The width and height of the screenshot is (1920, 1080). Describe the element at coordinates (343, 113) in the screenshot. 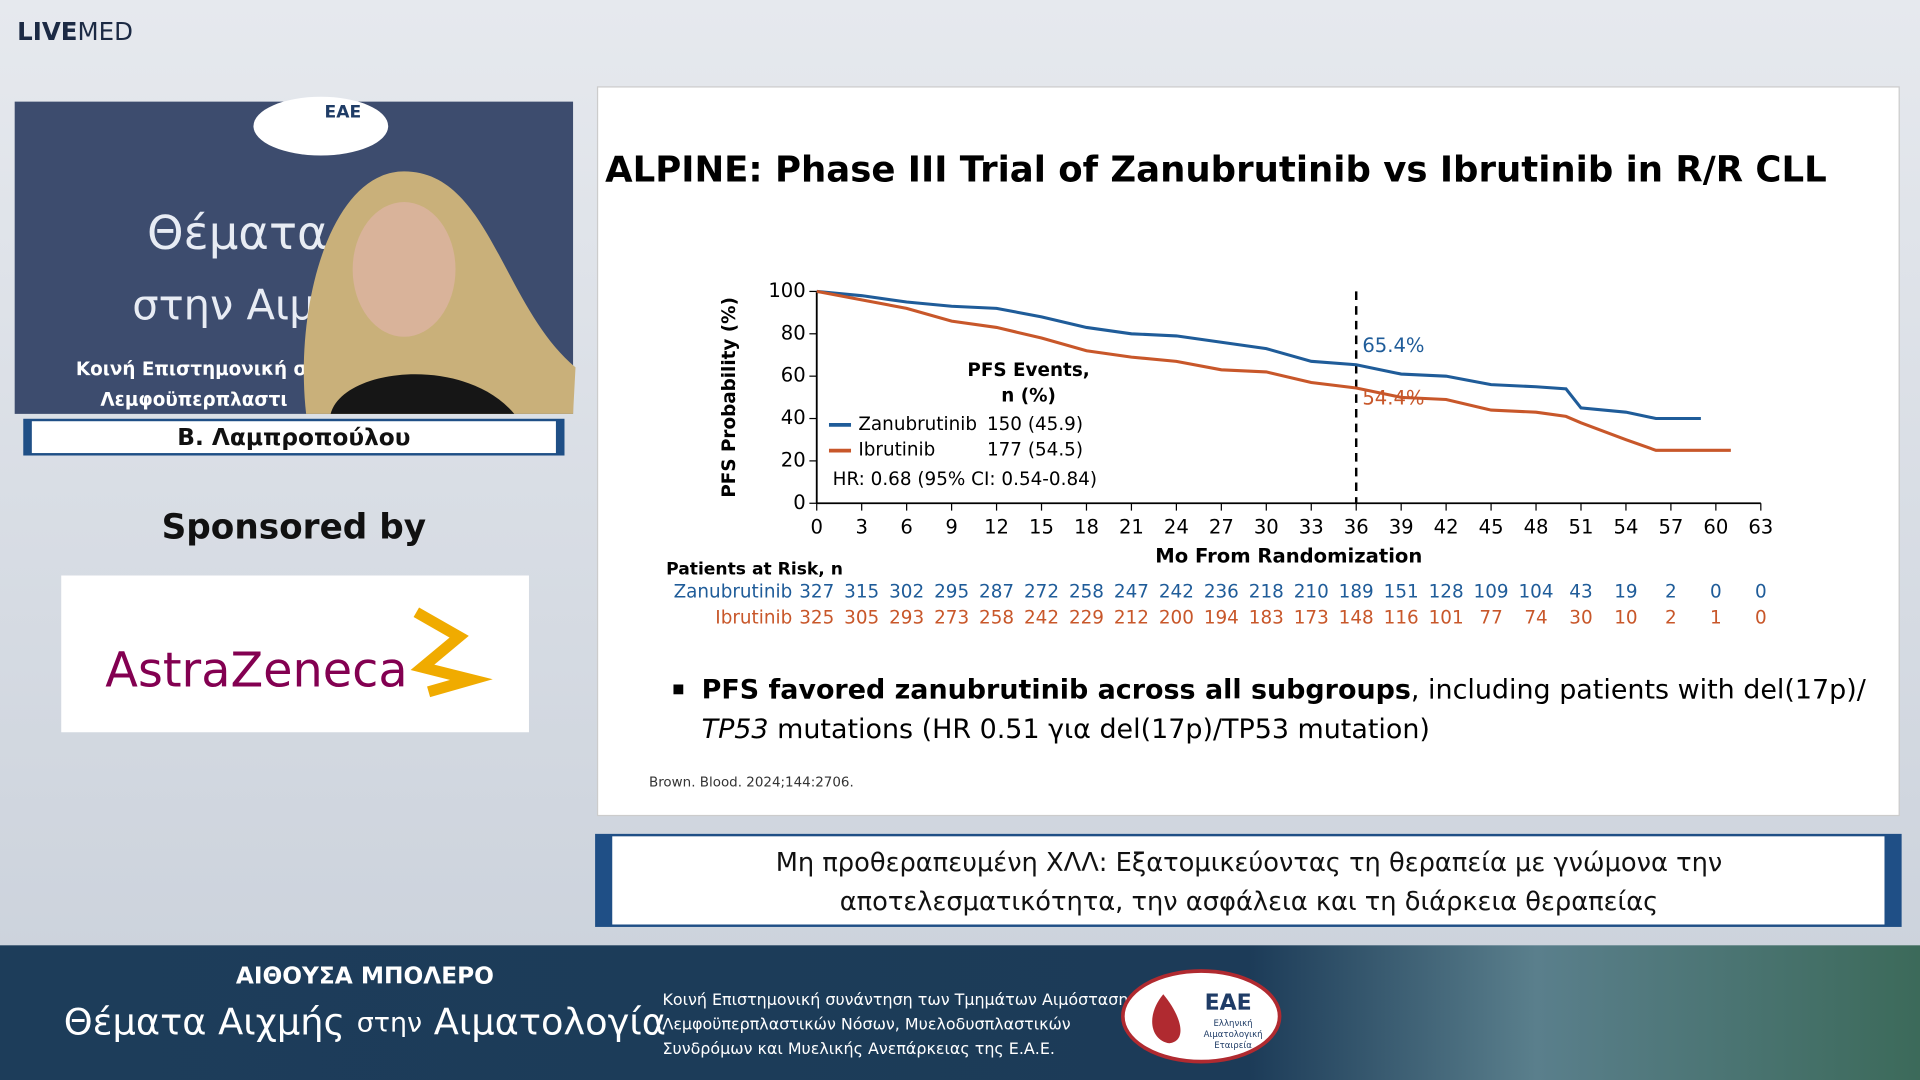

I see `video-logo: ΕΑΕ` at that location.